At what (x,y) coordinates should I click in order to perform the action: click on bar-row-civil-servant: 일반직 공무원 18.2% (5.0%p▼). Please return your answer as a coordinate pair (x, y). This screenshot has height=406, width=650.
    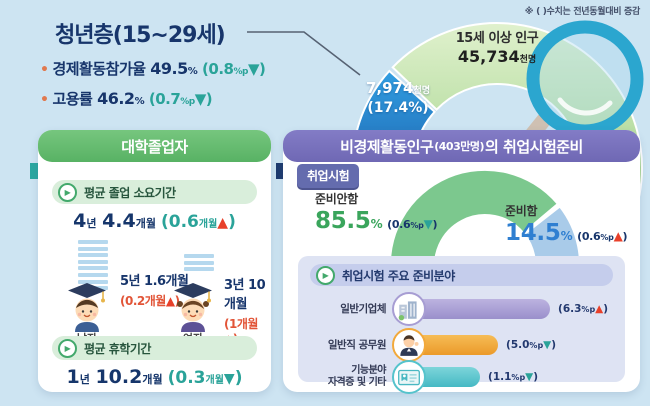
    Looking at the image, I should click on (464, 345).